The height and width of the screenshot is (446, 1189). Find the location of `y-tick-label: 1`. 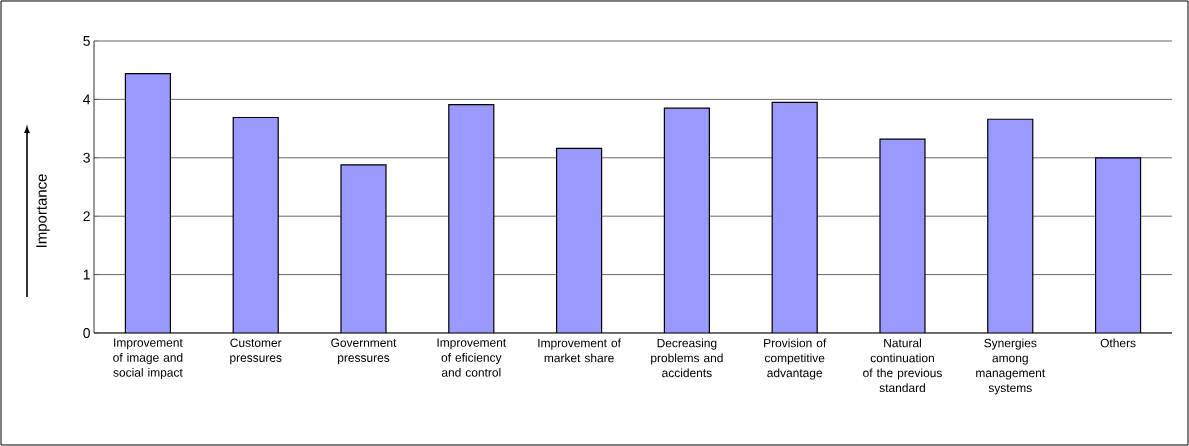

y-tick-label: 1 is located at coordinates (86, 274).